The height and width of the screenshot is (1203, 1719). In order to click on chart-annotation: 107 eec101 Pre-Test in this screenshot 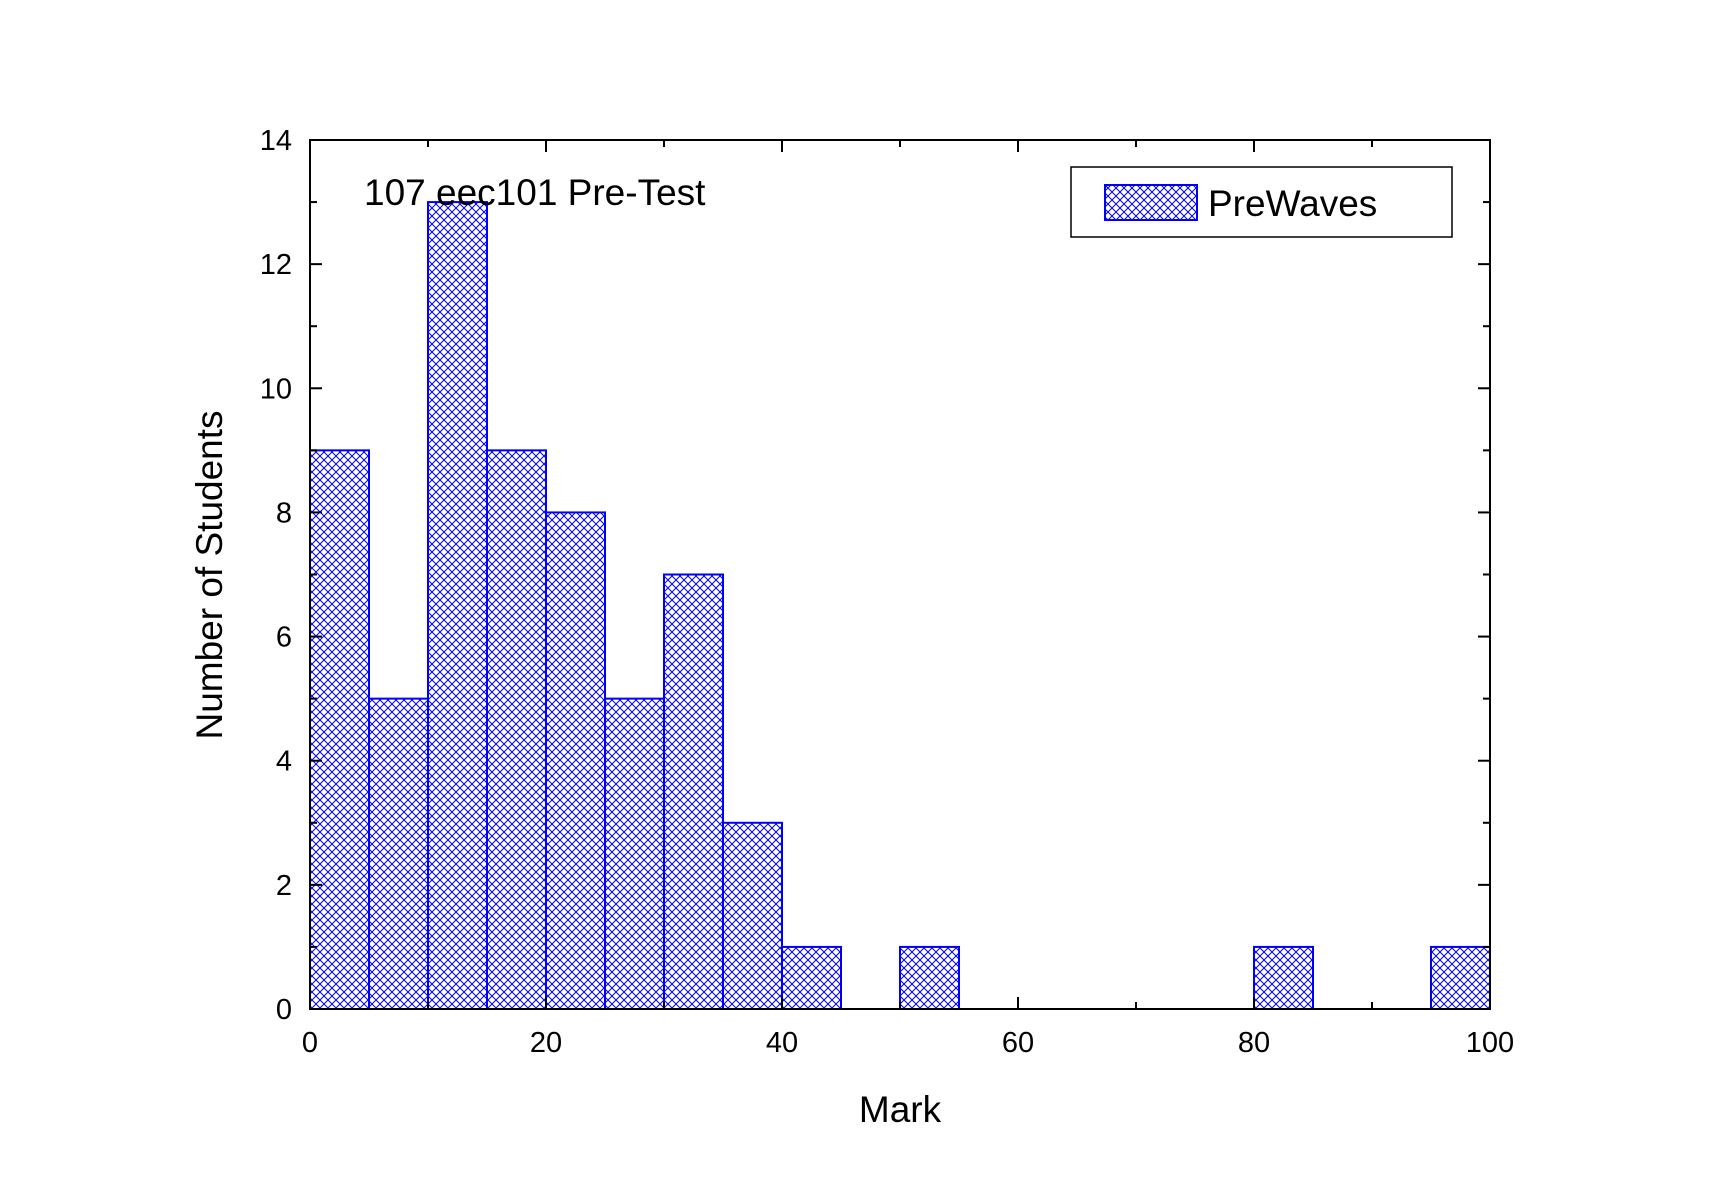, I will do `click(535, 192)`.